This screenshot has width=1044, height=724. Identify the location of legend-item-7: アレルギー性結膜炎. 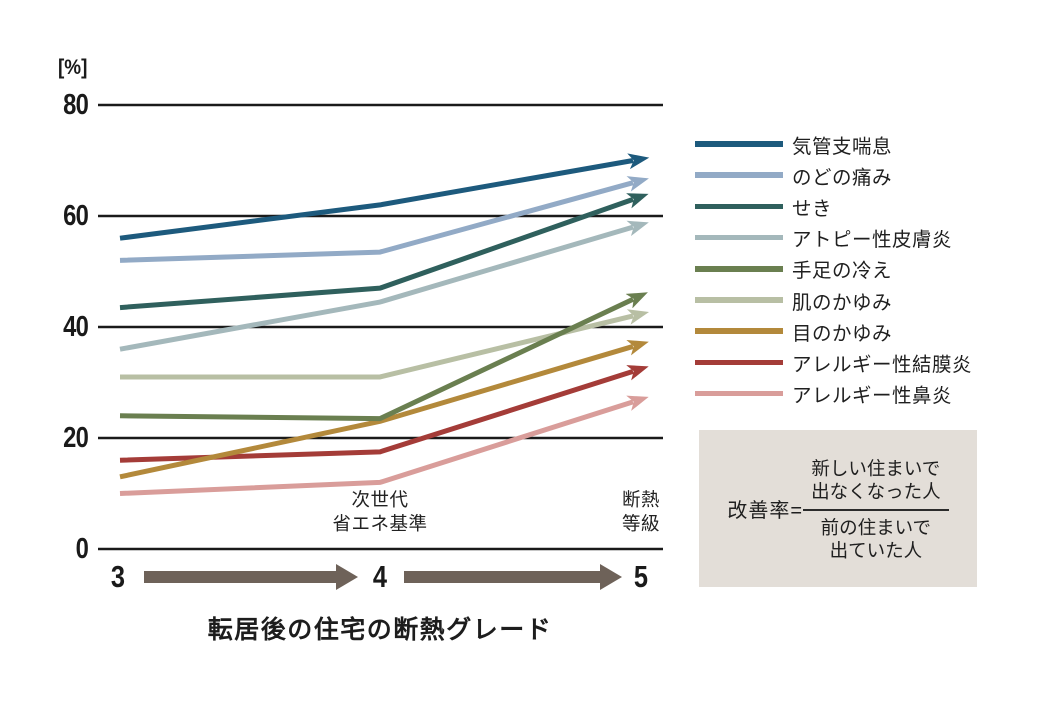
(833, 362).